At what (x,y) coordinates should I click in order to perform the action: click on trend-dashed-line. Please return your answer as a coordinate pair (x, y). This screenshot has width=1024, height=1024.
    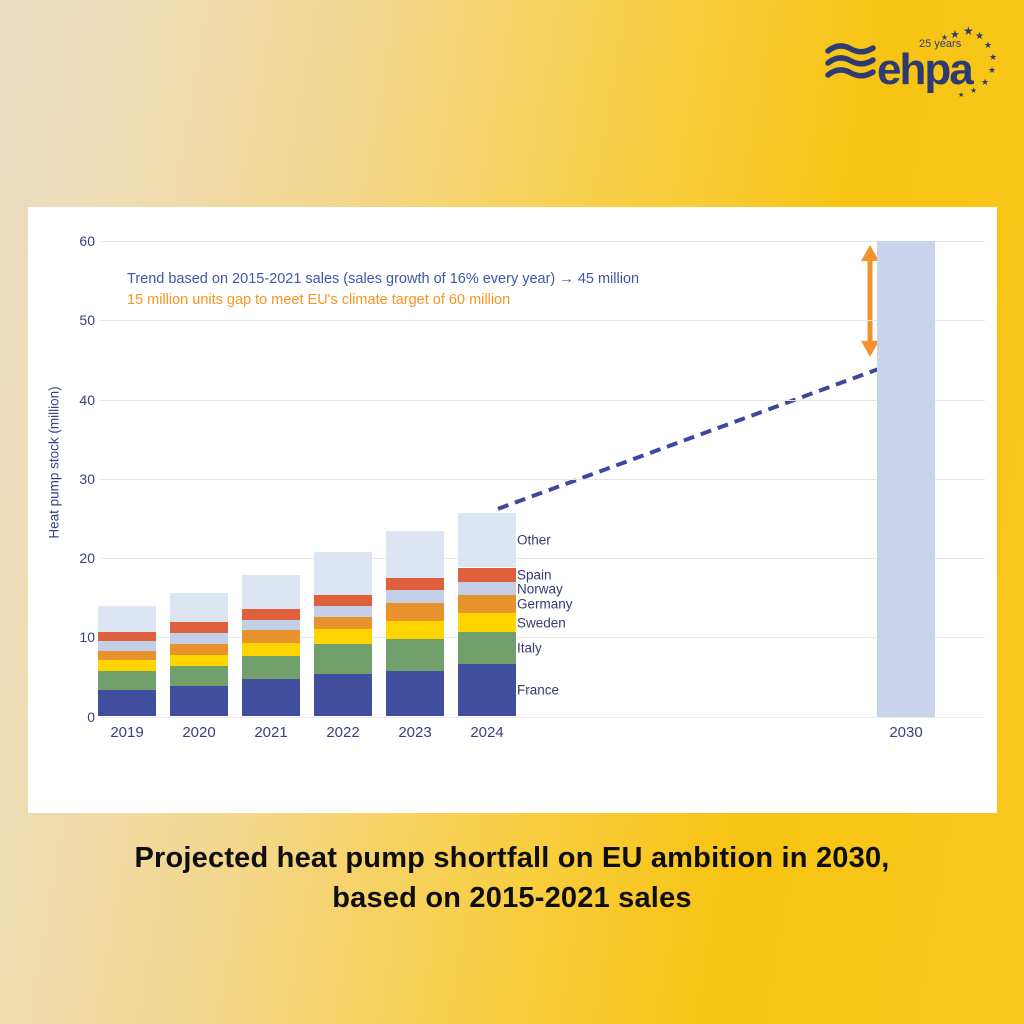
    Looking at the image, I should click on (698, 435).